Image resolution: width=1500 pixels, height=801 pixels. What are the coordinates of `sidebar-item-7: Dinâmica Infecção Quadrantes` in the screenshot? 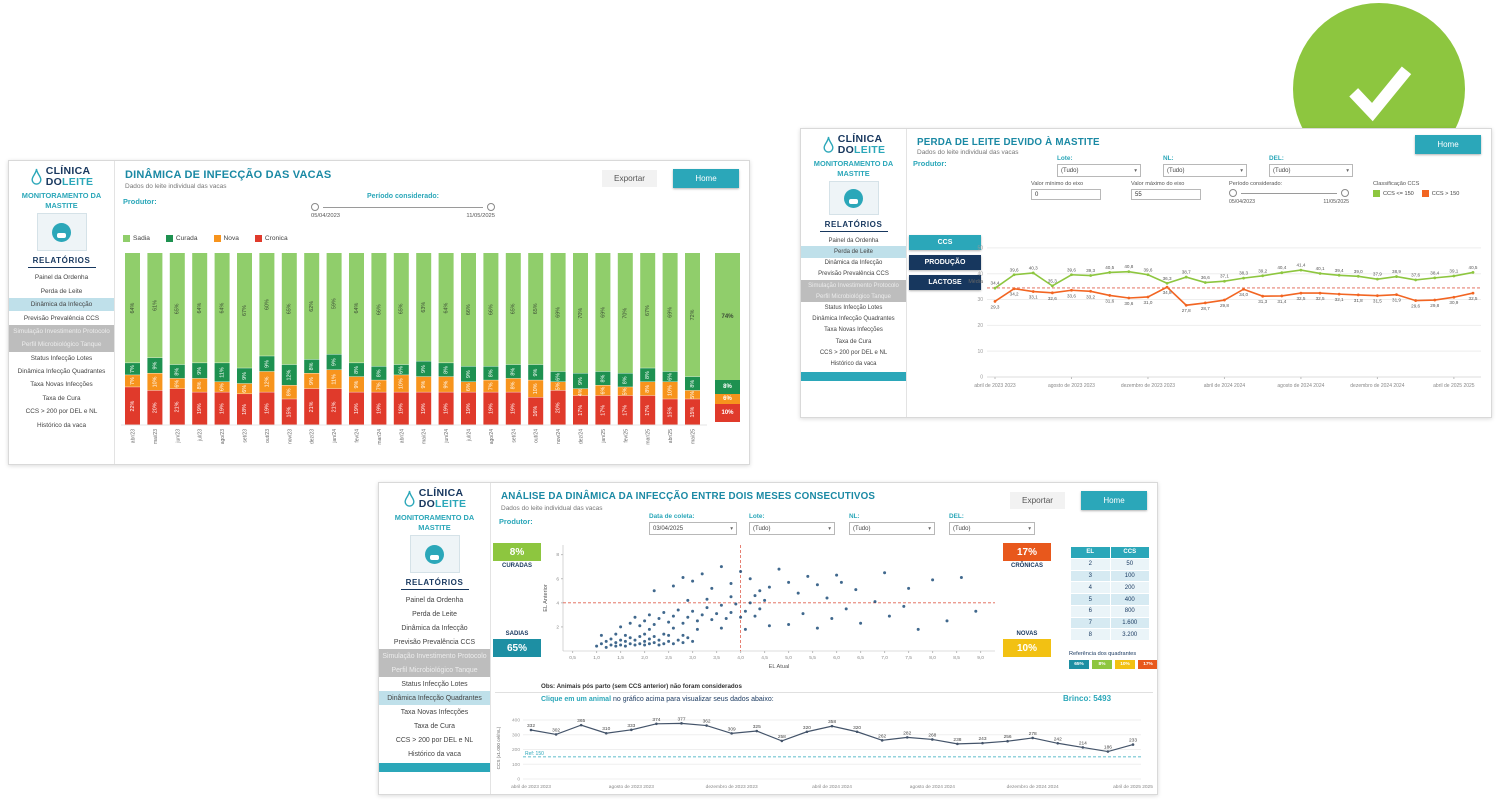 It's located at (434, 698).